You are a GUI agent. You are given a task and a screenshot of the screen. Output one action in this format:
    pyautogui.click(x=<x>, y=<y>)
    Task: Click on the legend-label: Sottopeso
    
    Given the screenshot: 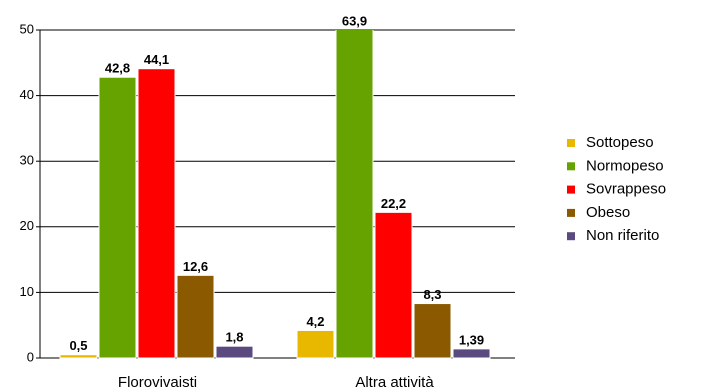 What is the action you would take?
    pyautogui.click(x=620, y=142)
    